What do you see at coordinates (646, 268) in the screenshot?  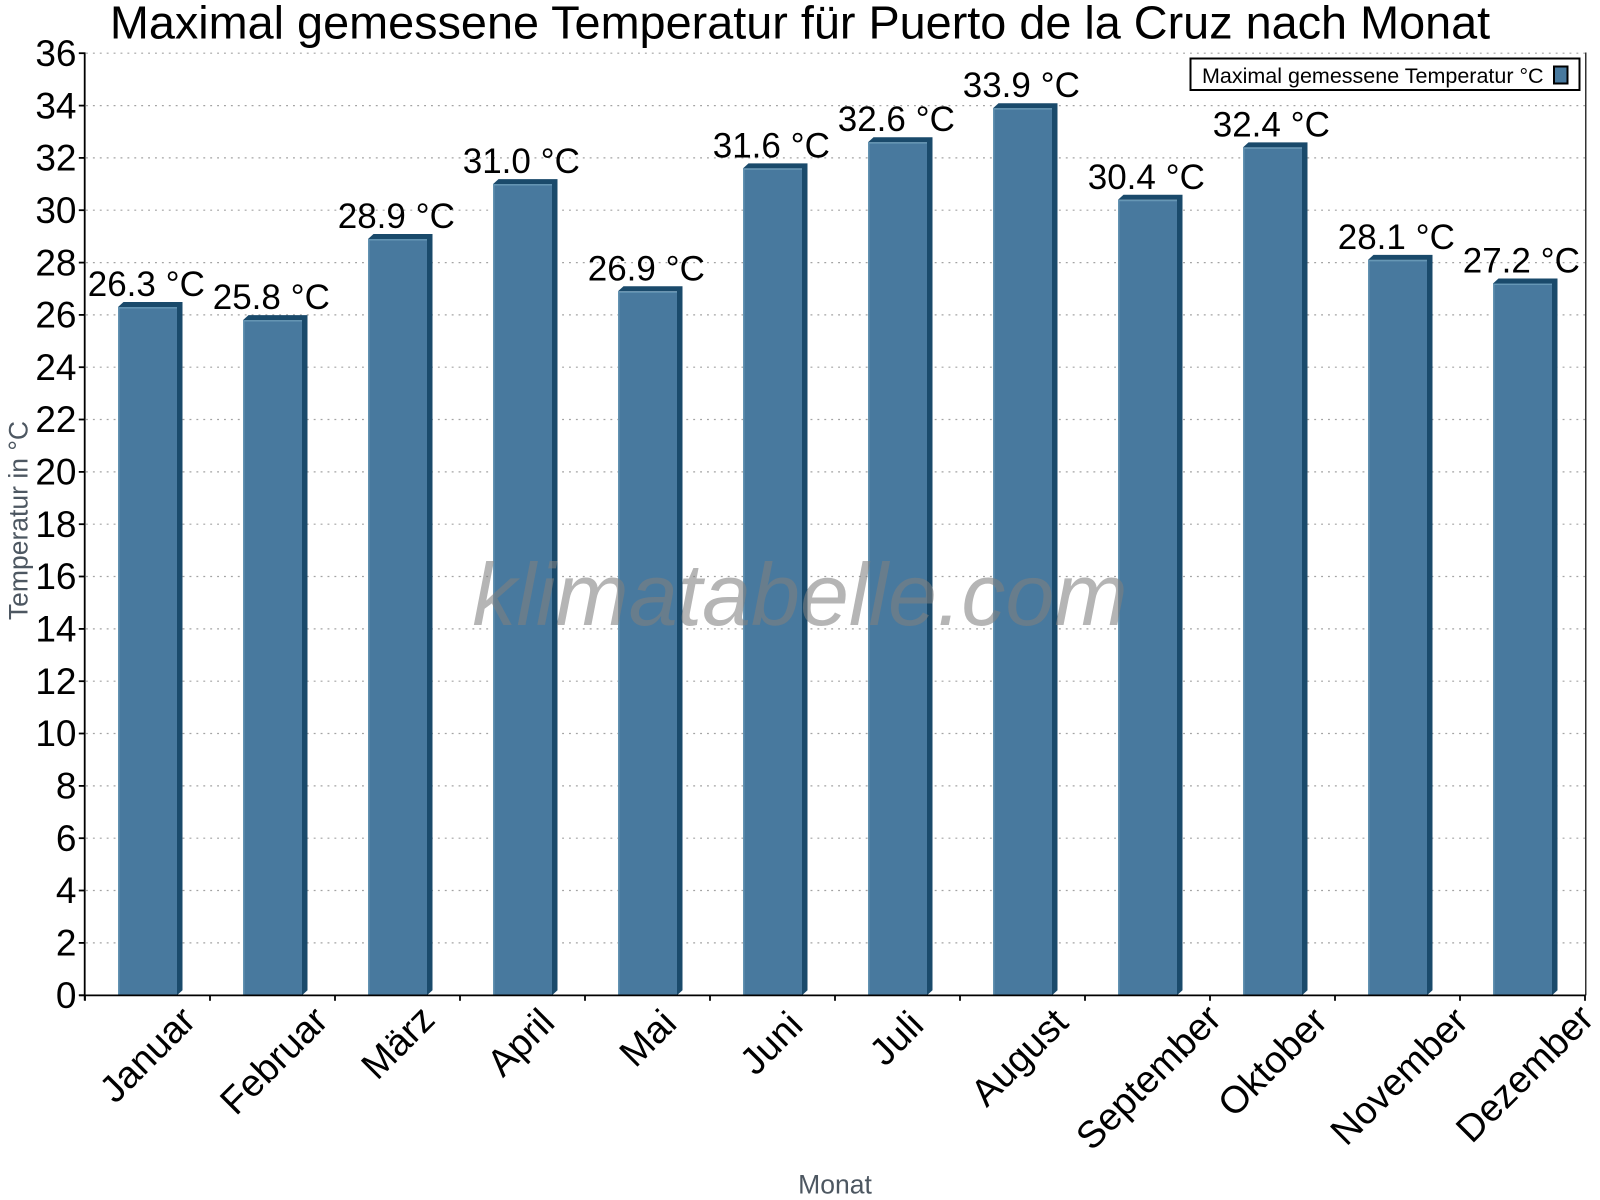 I see `svg-text: 26.9 °C` at bounding box center [646, 268].